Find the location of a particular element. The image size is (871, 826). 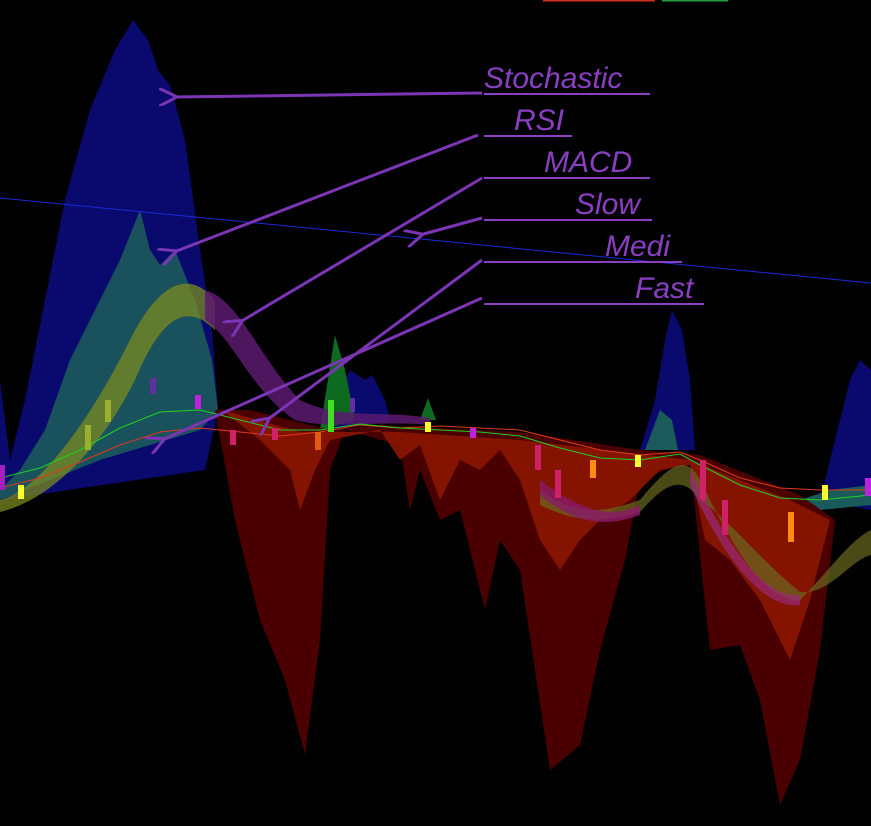

annotation-label: Medi is located at coordinates (638, 246).